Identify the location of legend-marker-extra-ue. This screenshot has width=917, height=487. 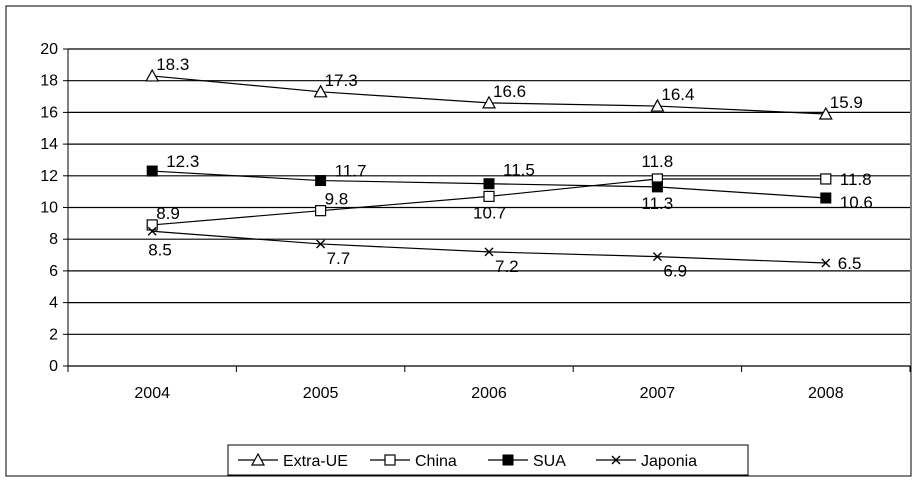
(258, 459).